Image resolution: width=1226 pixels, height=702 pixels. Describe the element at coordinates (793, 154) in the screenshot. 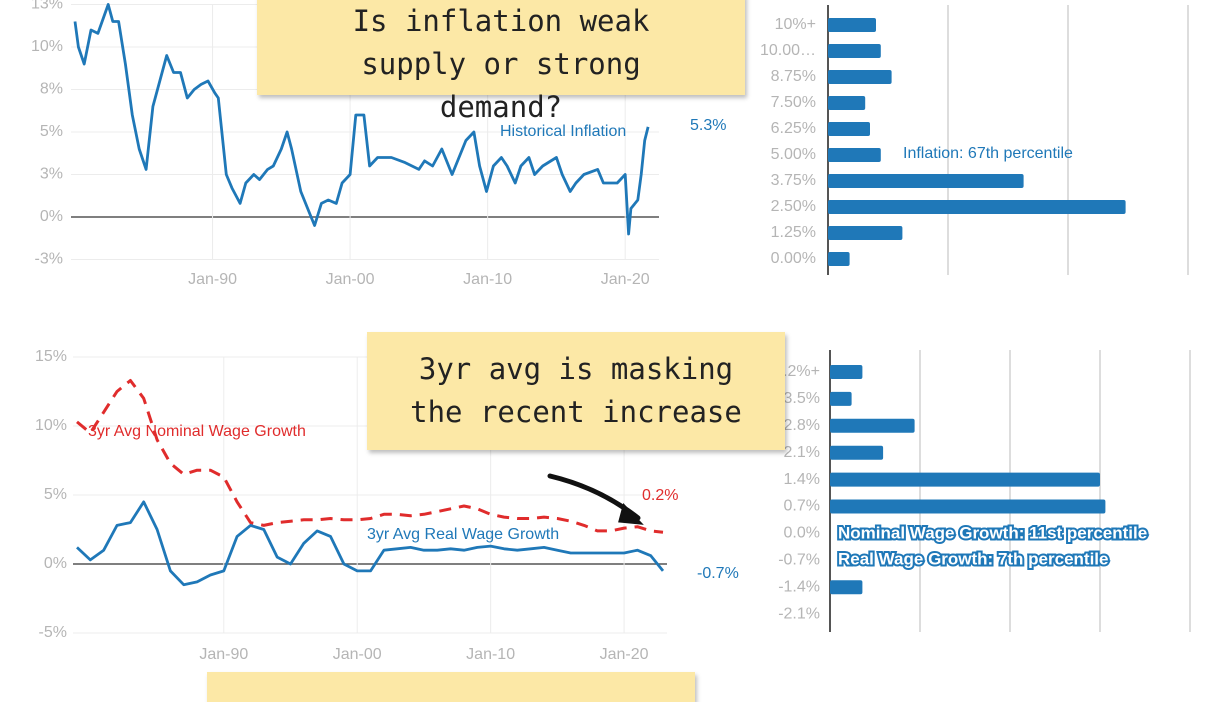

I see `y-tick-label: 5.00%` at that location.